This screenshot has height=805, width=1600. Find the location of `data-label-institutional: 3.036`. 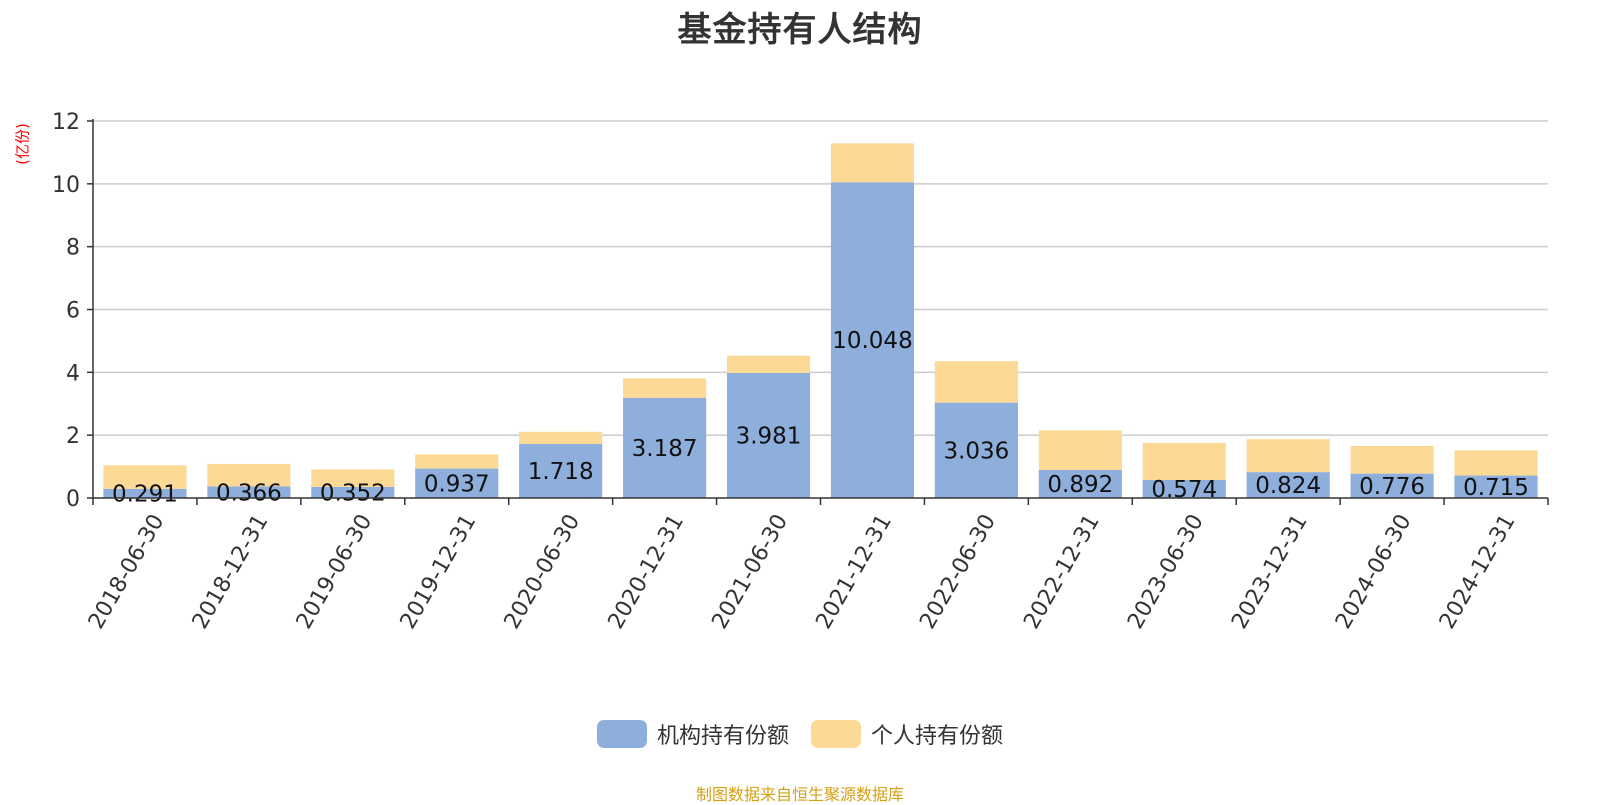

data-label-institutional: 3.036 is located at coordinates (976, 451).